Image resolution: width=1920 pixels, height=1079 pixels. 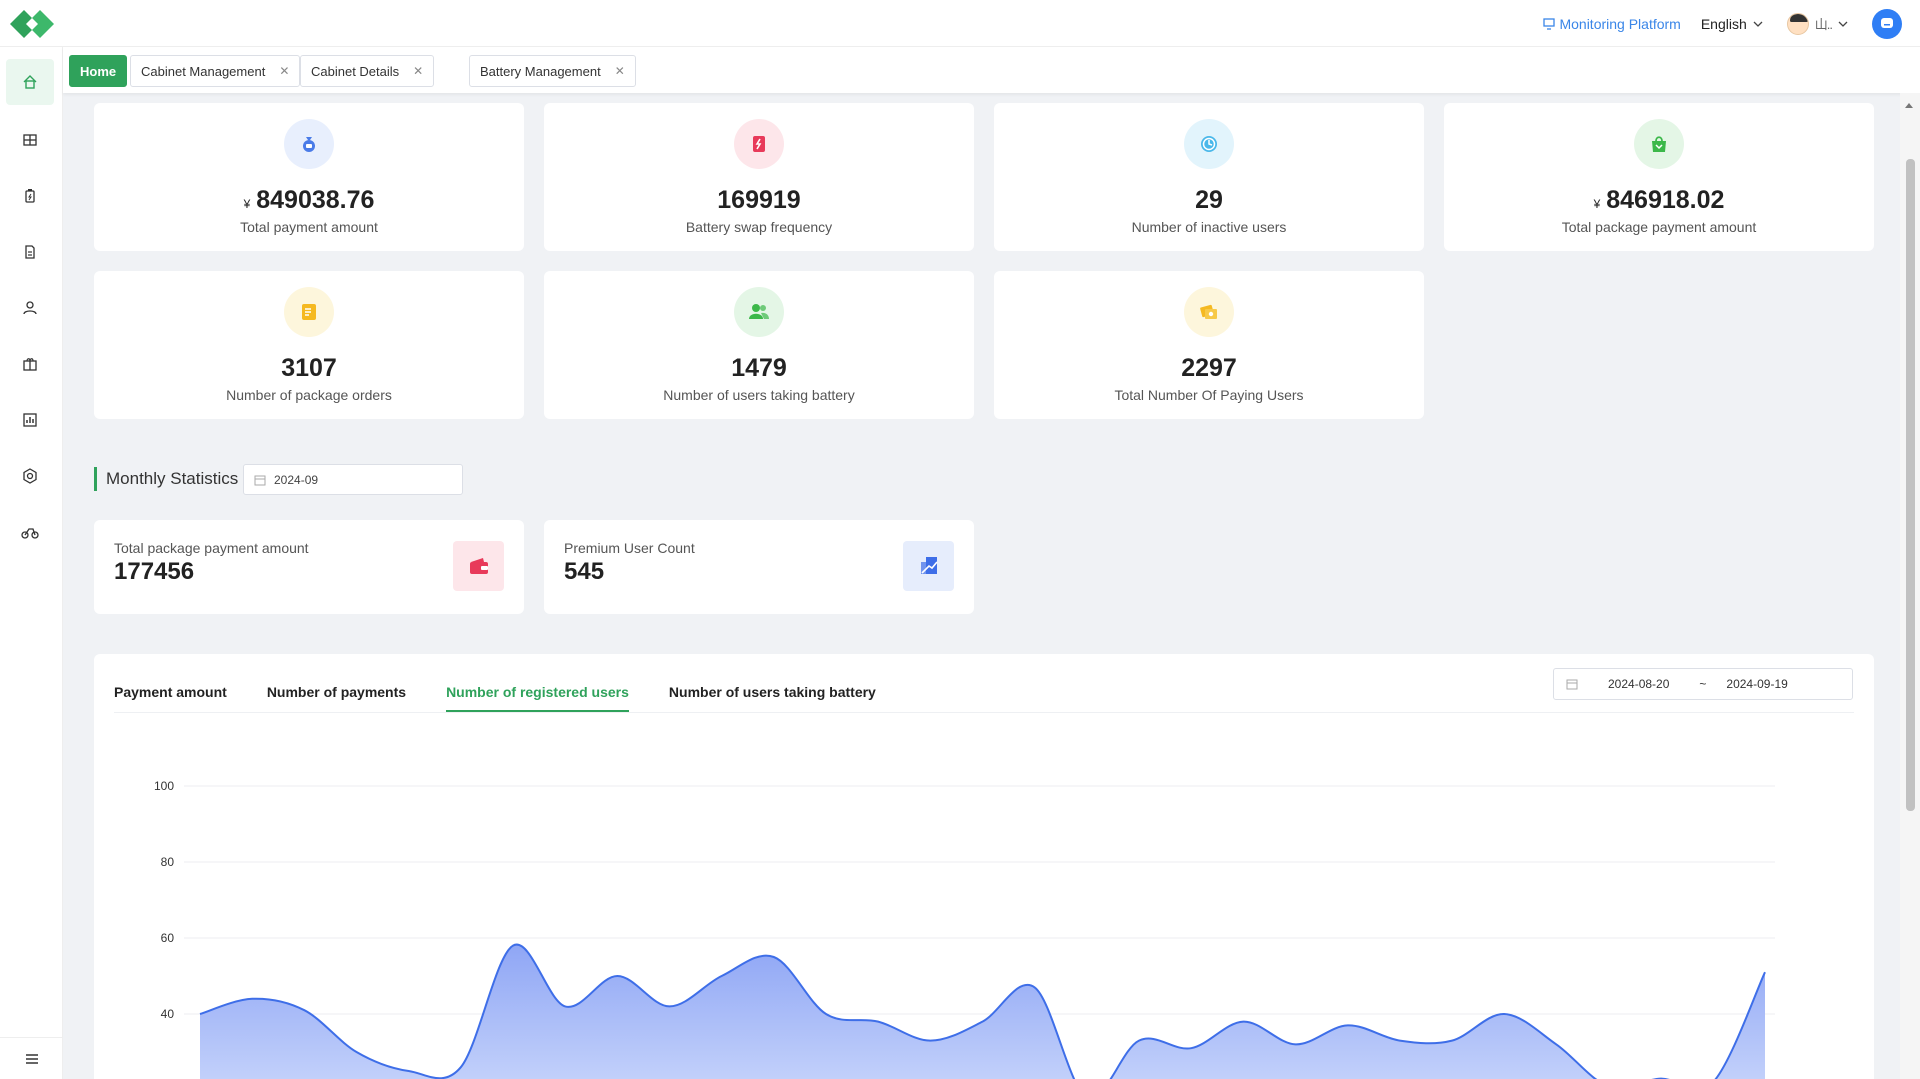 I want to click on settings-icon, so click(x=30, y=476).